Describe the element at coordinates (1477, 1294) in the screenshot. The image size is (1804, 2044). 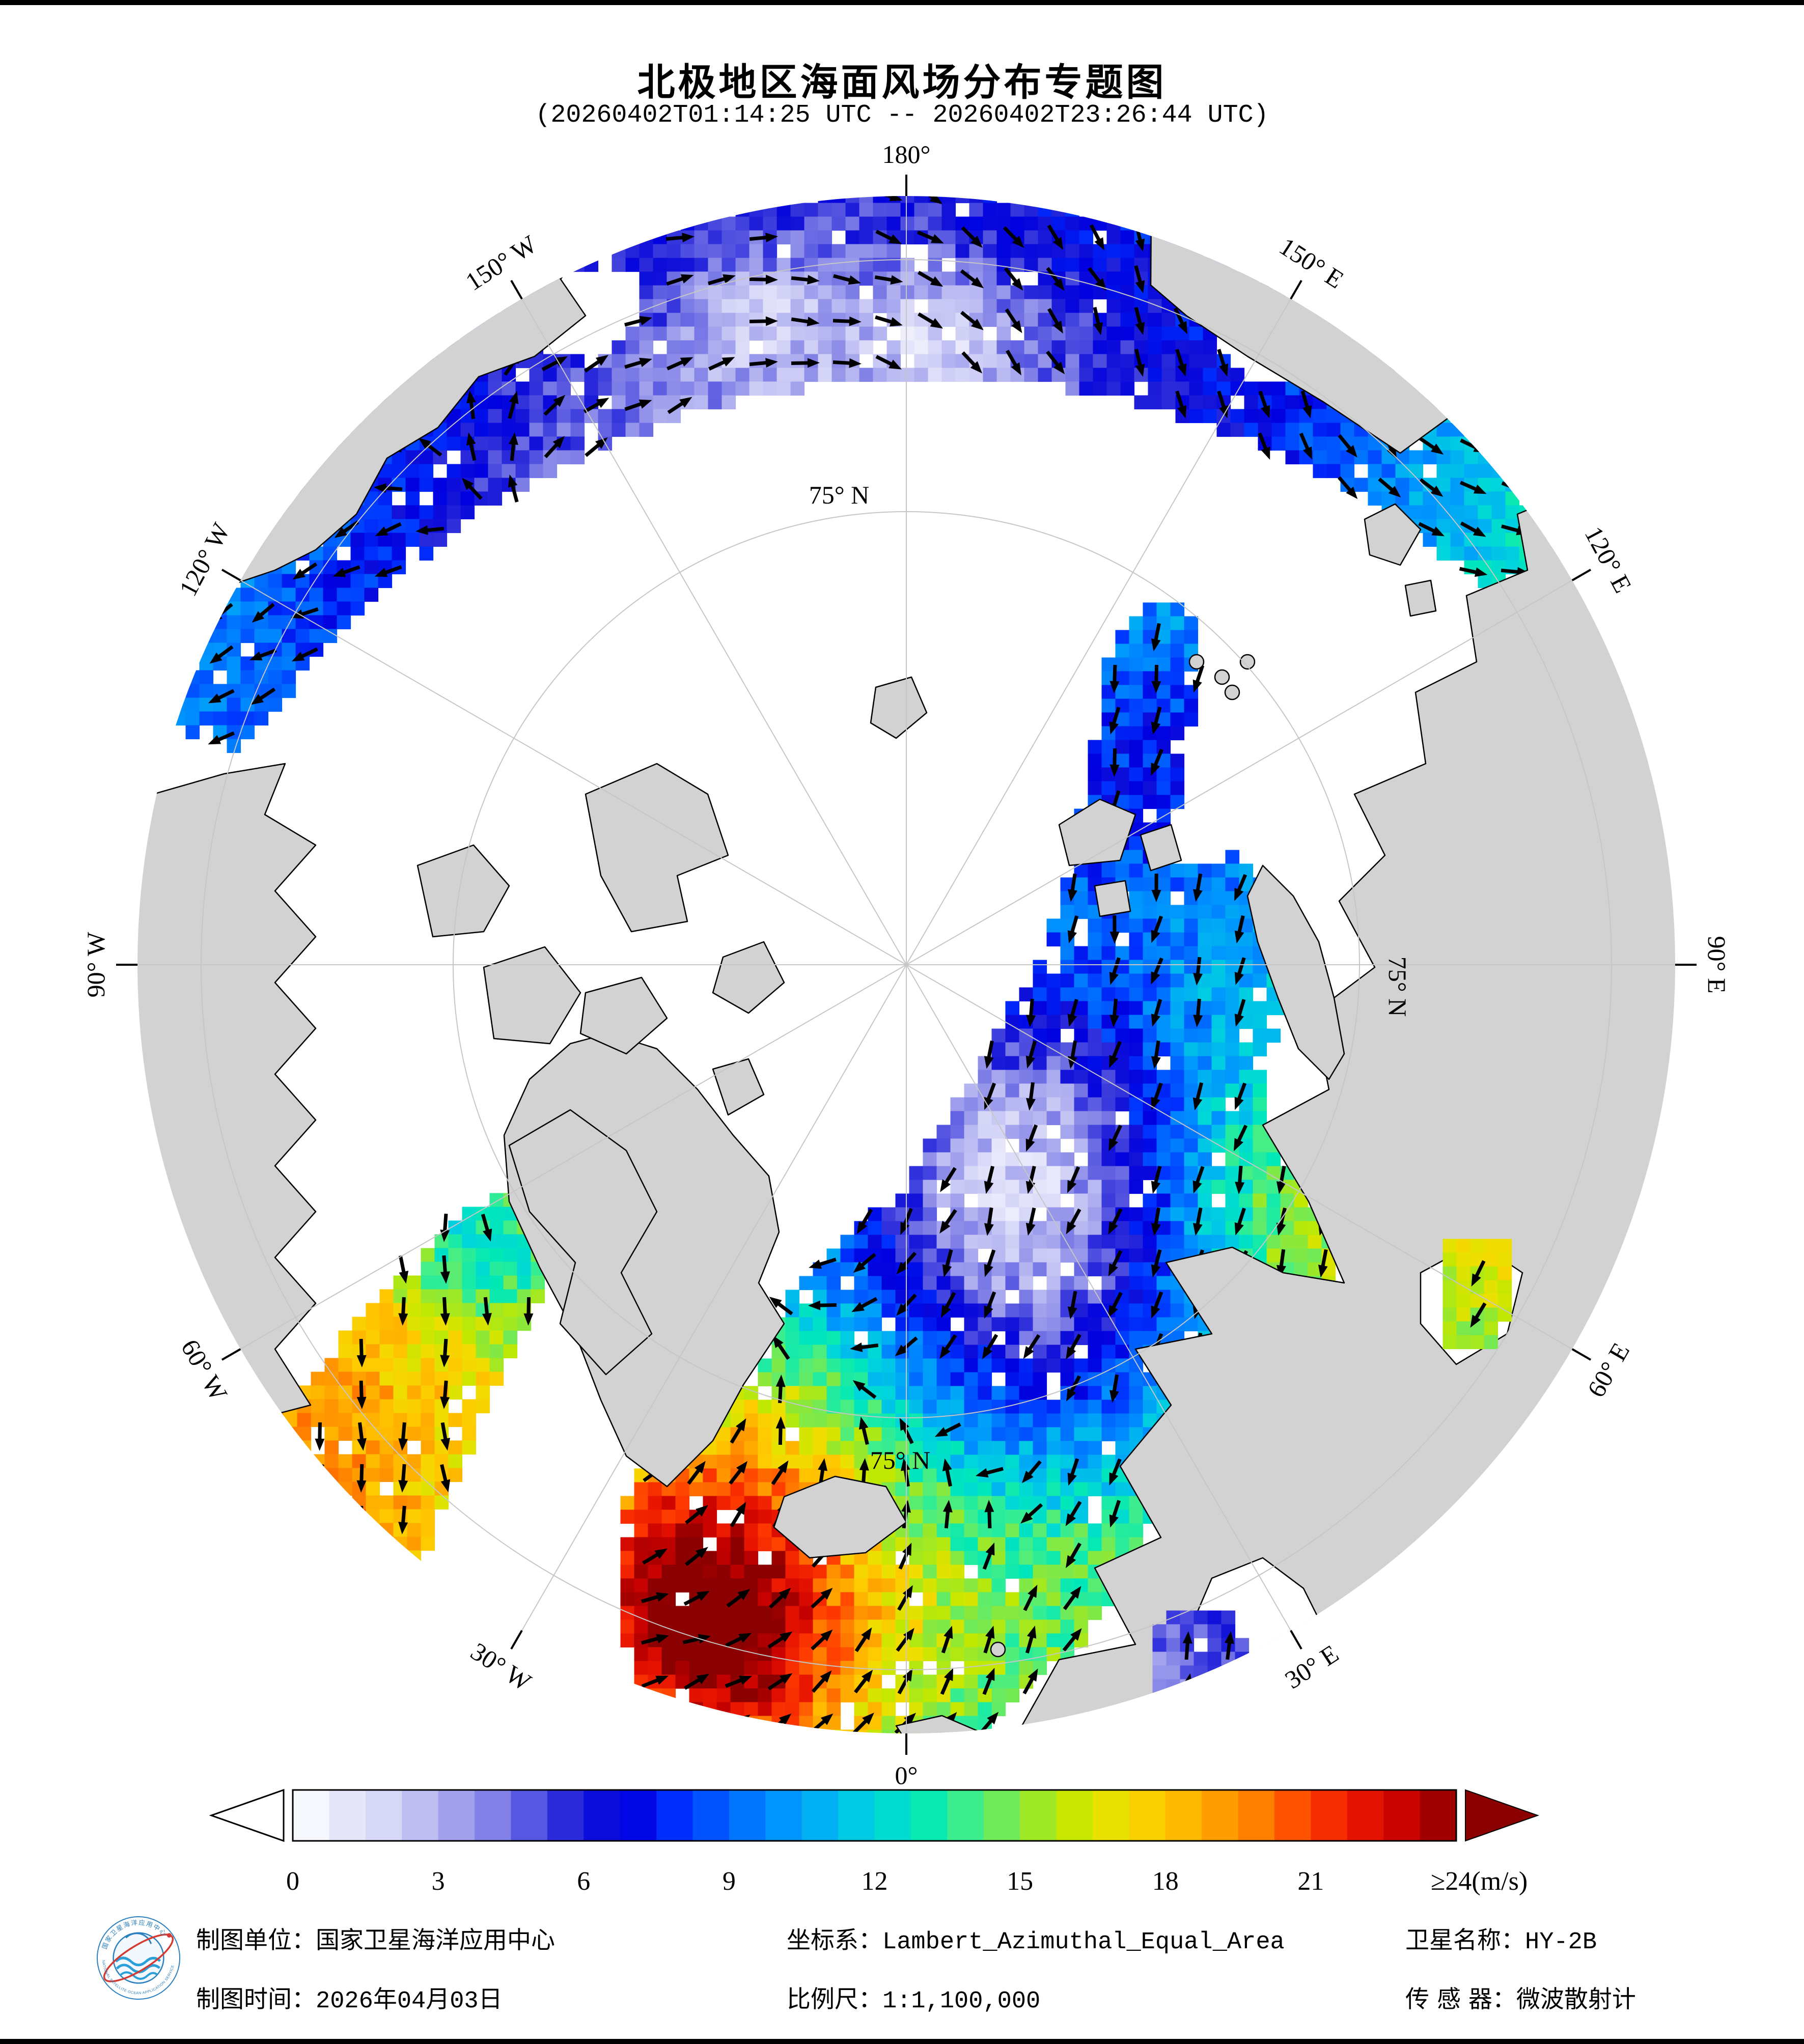
I see `wind-swath-white-sea` at that location.